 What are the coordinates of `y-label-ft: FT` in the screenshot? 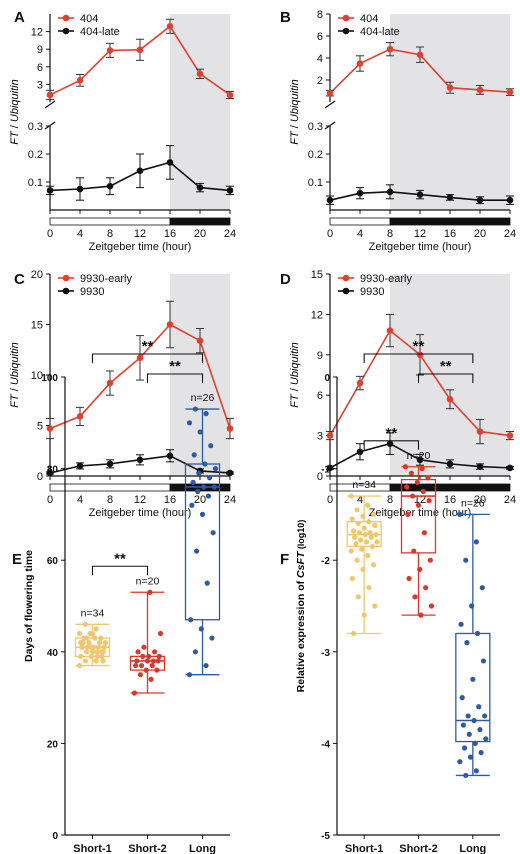 It's located at (15, 137).